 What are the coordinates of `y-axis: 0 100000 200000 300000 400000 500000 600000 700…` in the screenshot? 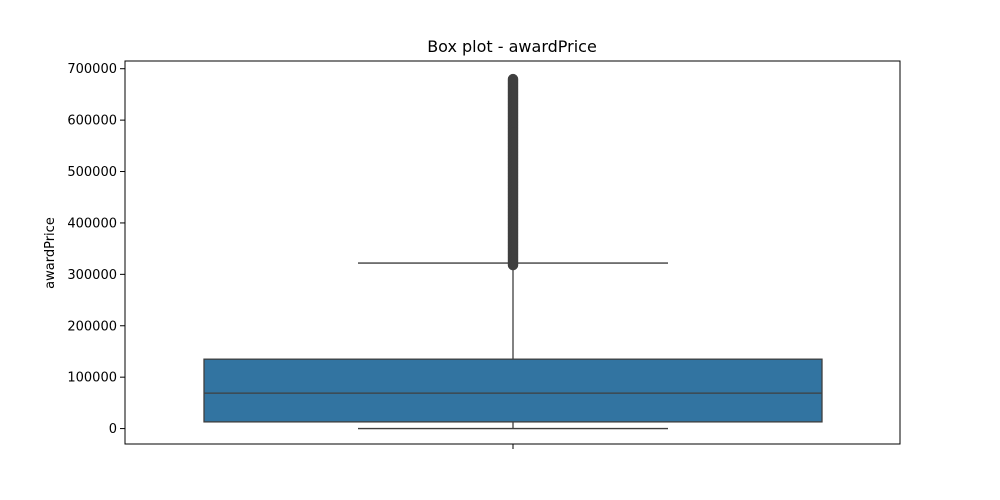 It's located at (96, 249).